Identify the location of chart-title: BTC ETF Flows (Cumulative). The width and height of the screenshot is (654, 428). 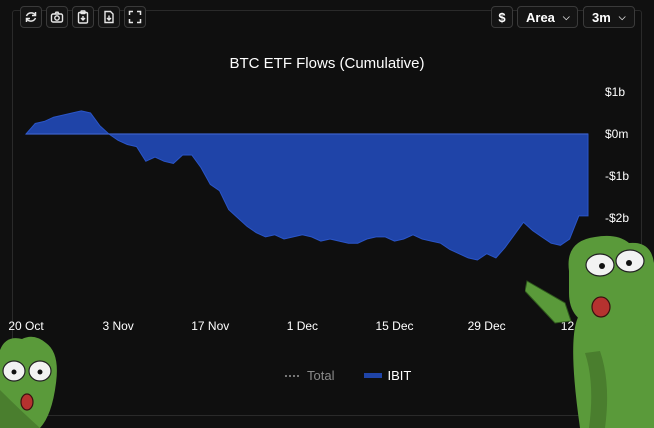
(327, 63).